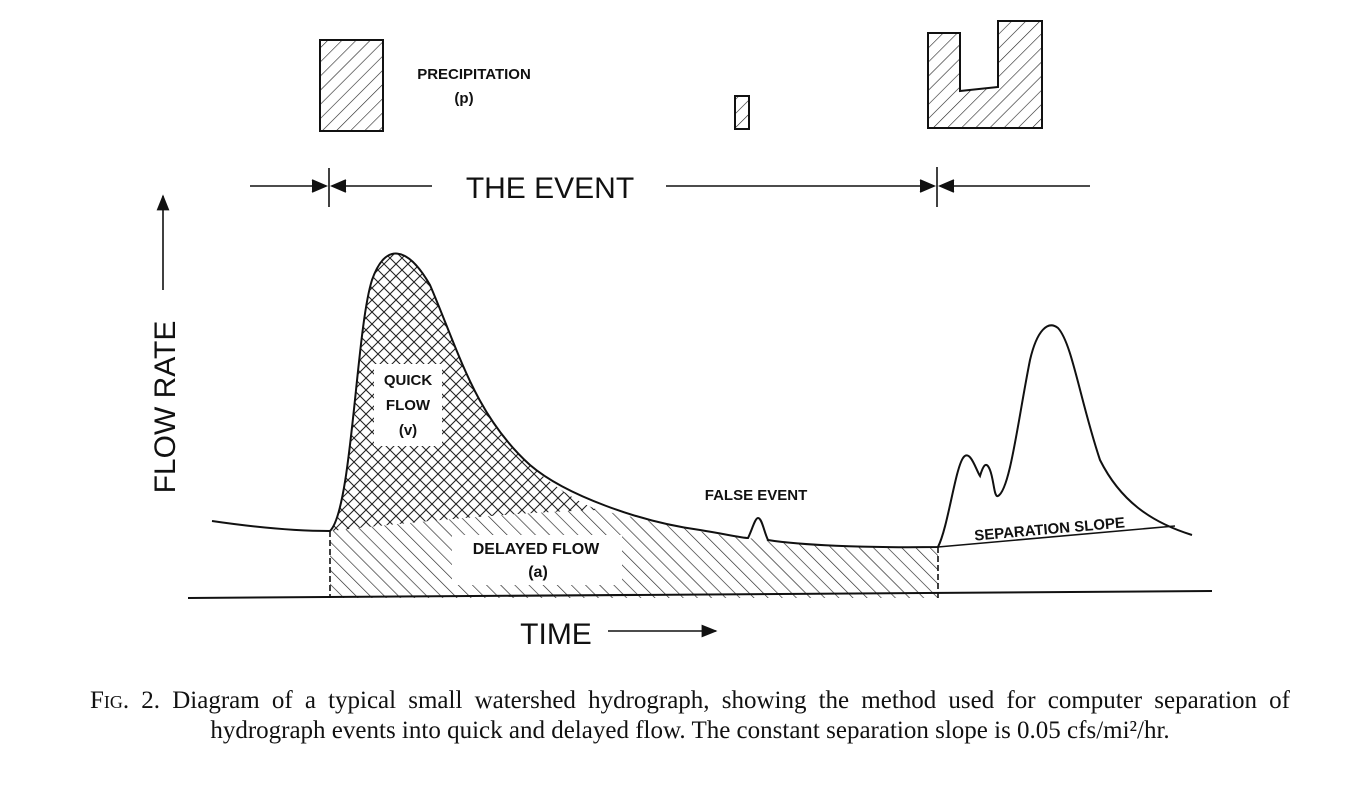 This screenshot has height=807, width=1365. Describe the element at coordinates (556, 634) in the screenshot. I see `x-axis-label: TIME` at that location.